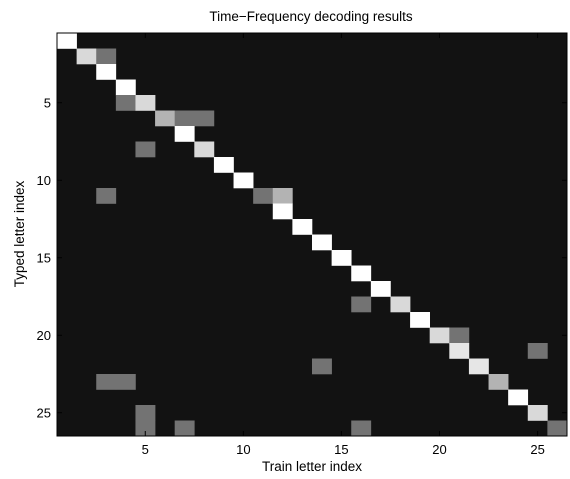  Describe the element at coordinates (341, 449) in the screenshot. I see `x-tick-label: 15` at that location.